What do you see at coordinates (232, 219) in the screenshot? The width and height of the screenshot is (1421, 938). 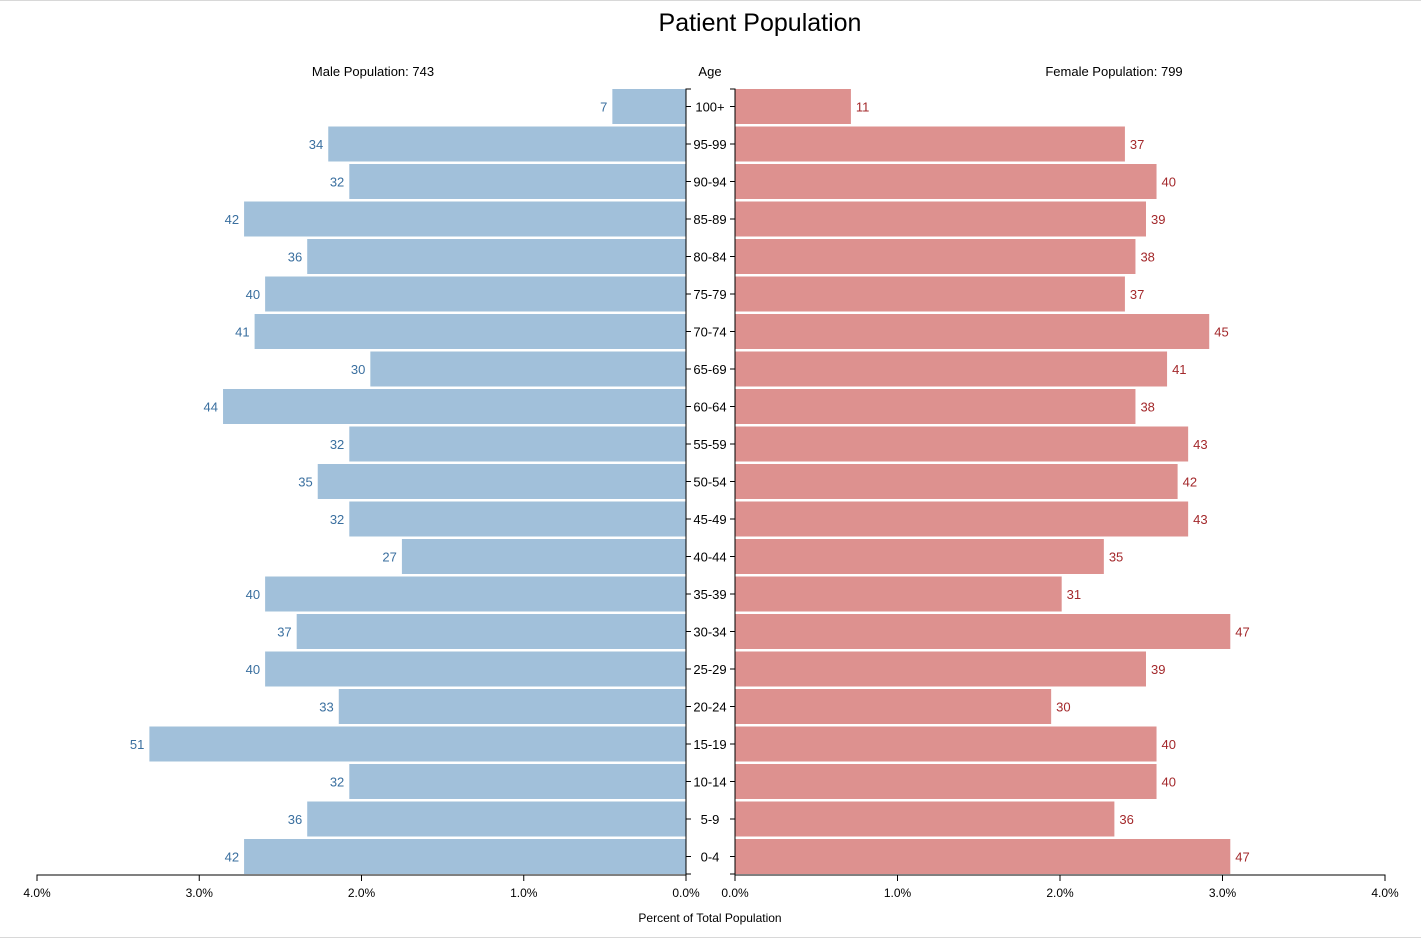 I see `male-value-label-85-89: 42` at bounding box center [232, 219].